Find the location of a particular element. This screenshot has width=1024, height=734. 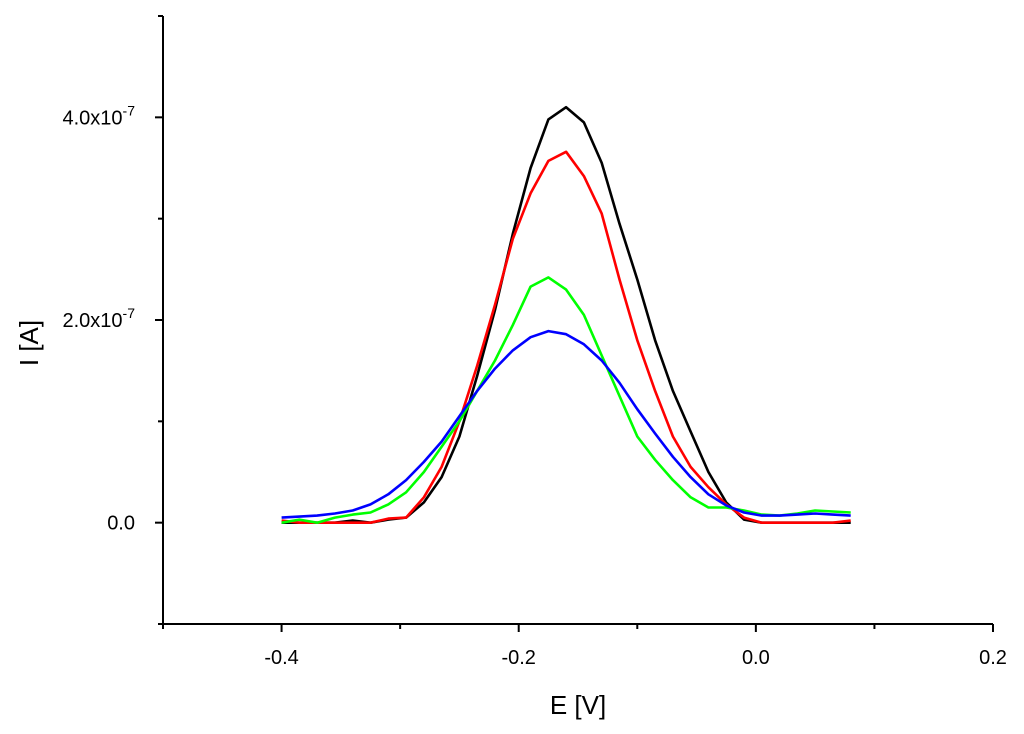

y-tick-label: 0.0 is located at coordinates (121, 524).